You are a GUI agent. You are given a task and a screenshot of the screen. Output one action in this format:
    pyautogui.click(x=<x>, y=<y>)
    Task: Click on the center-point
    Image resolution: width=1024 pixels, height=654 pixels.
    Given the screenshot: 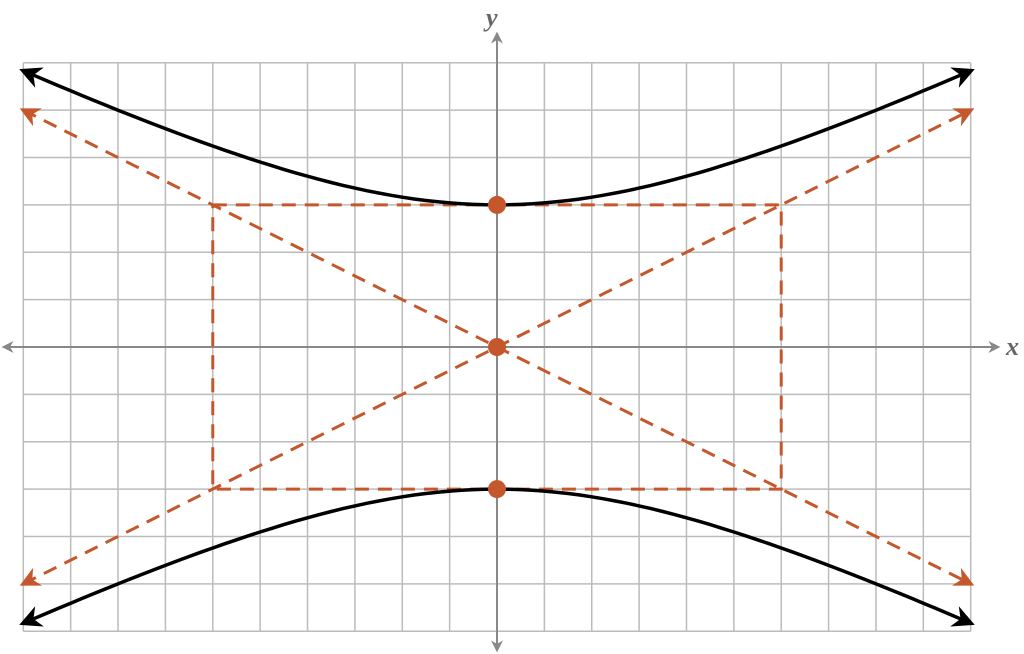 What is the action you would take?
    pyautogui.click(x=497, y=347)
    